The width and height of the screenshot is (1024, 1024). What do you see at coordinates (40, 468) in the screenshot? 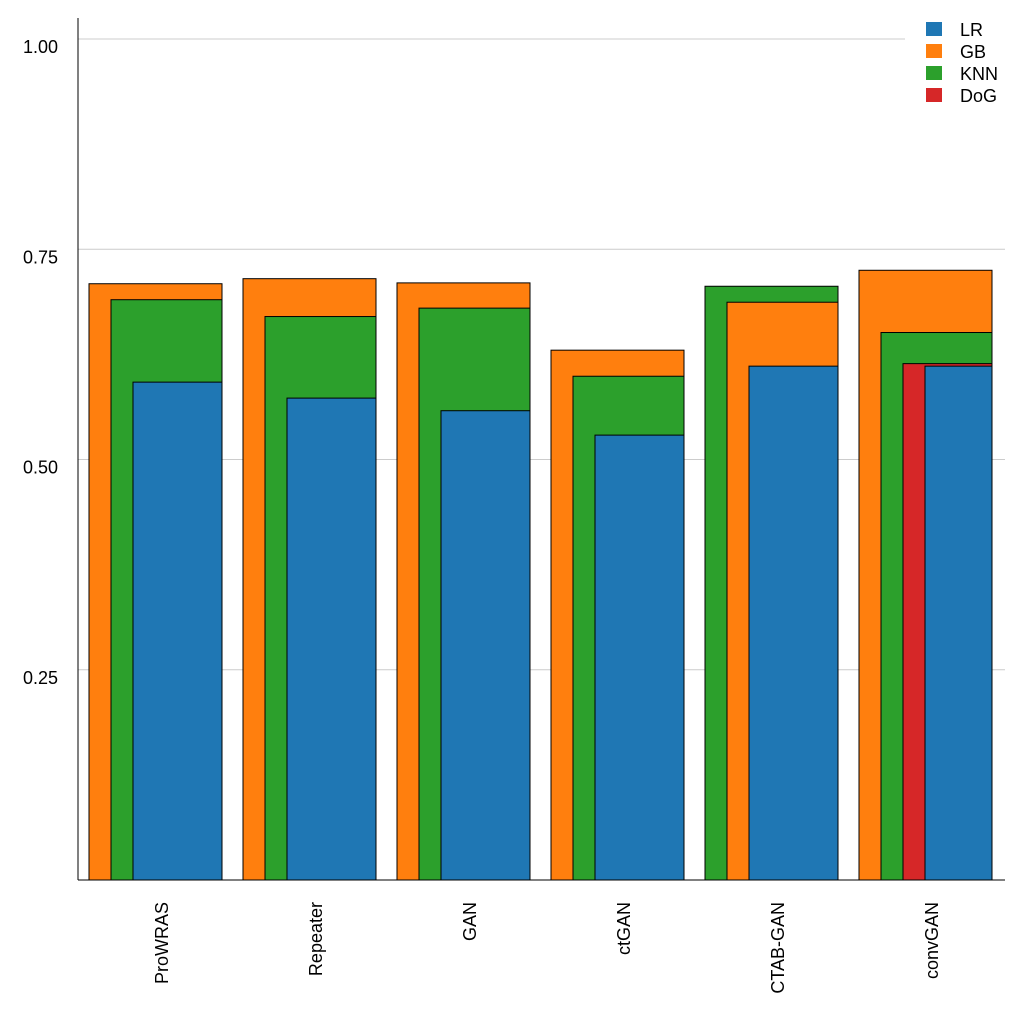
I see `y-tick-label: 0.50` at bounding box center [40, 468].